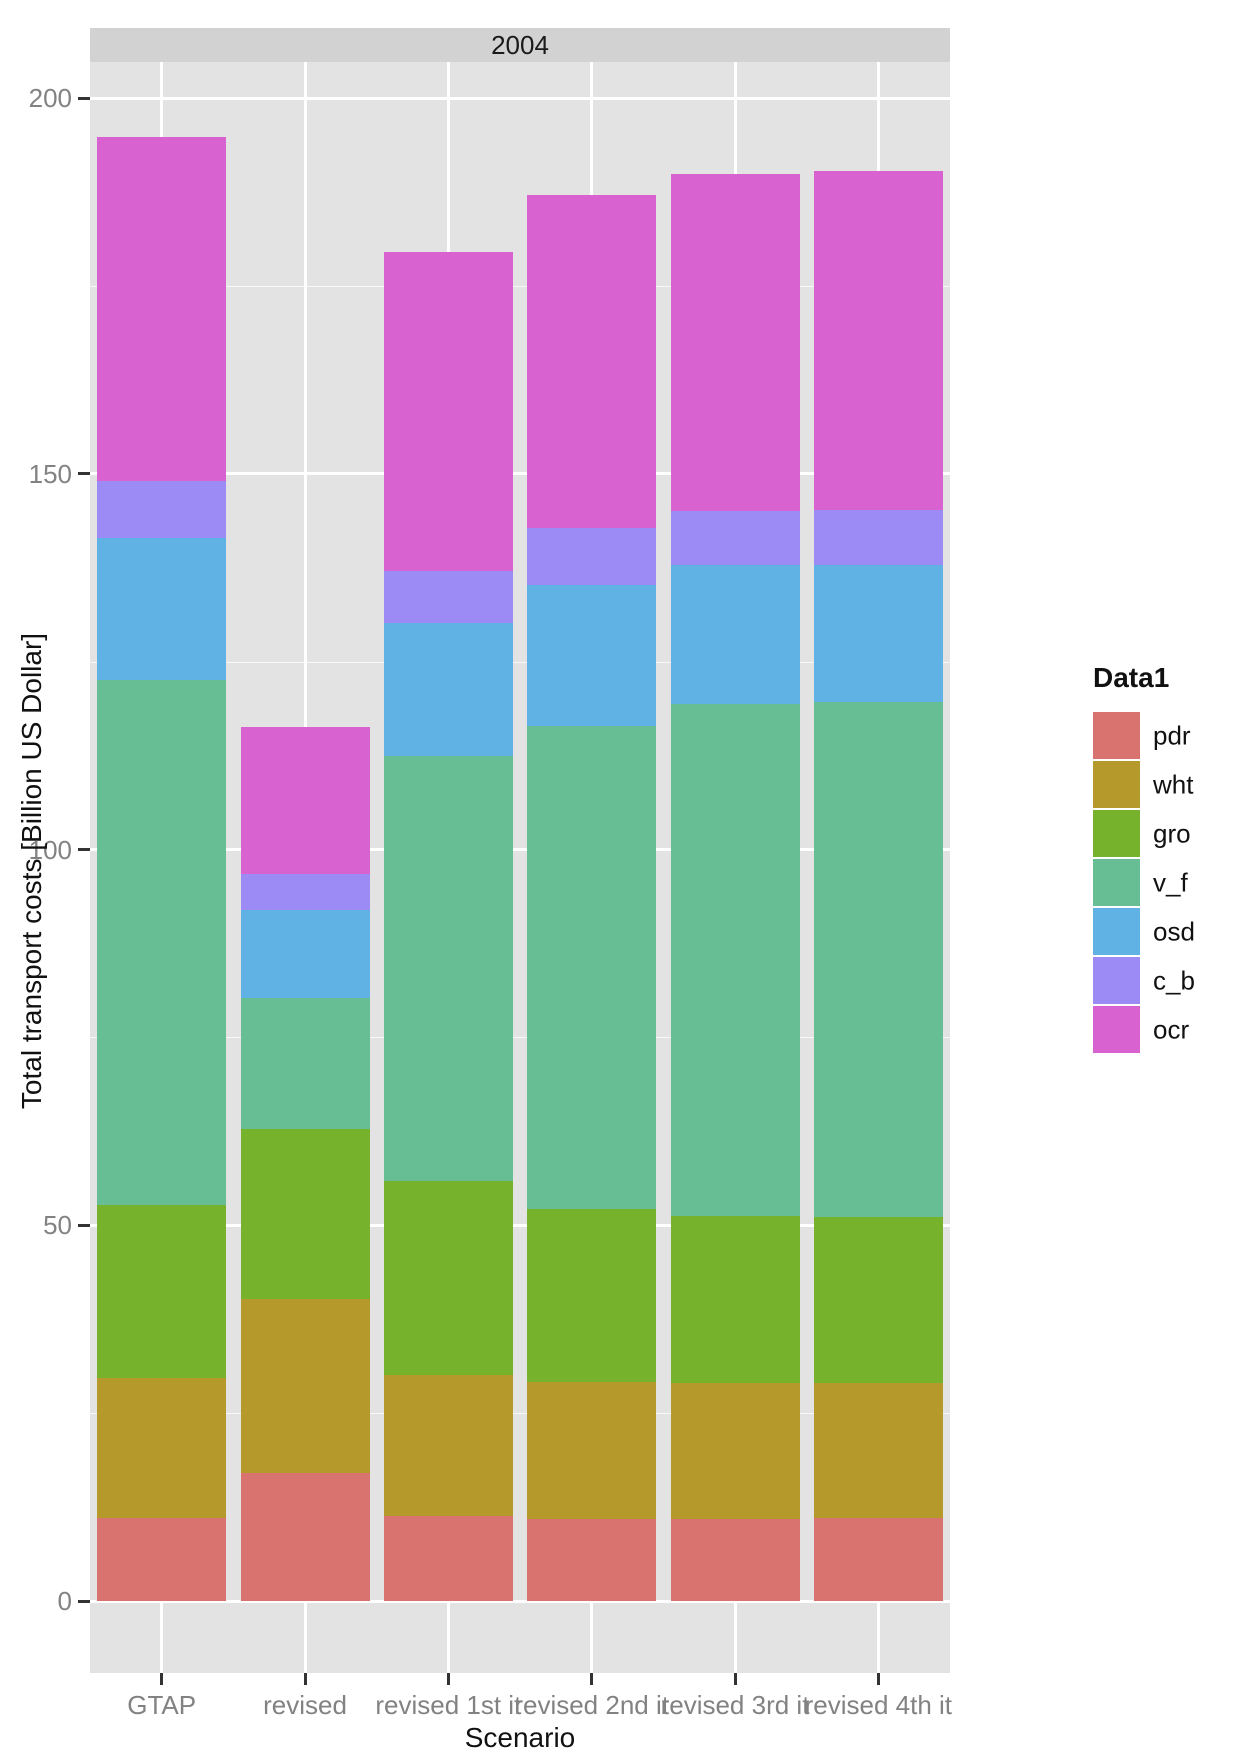  Describe the element at coordinates (305, 1705) in the screenshot. I see `x-tick-label: revised` at that location.